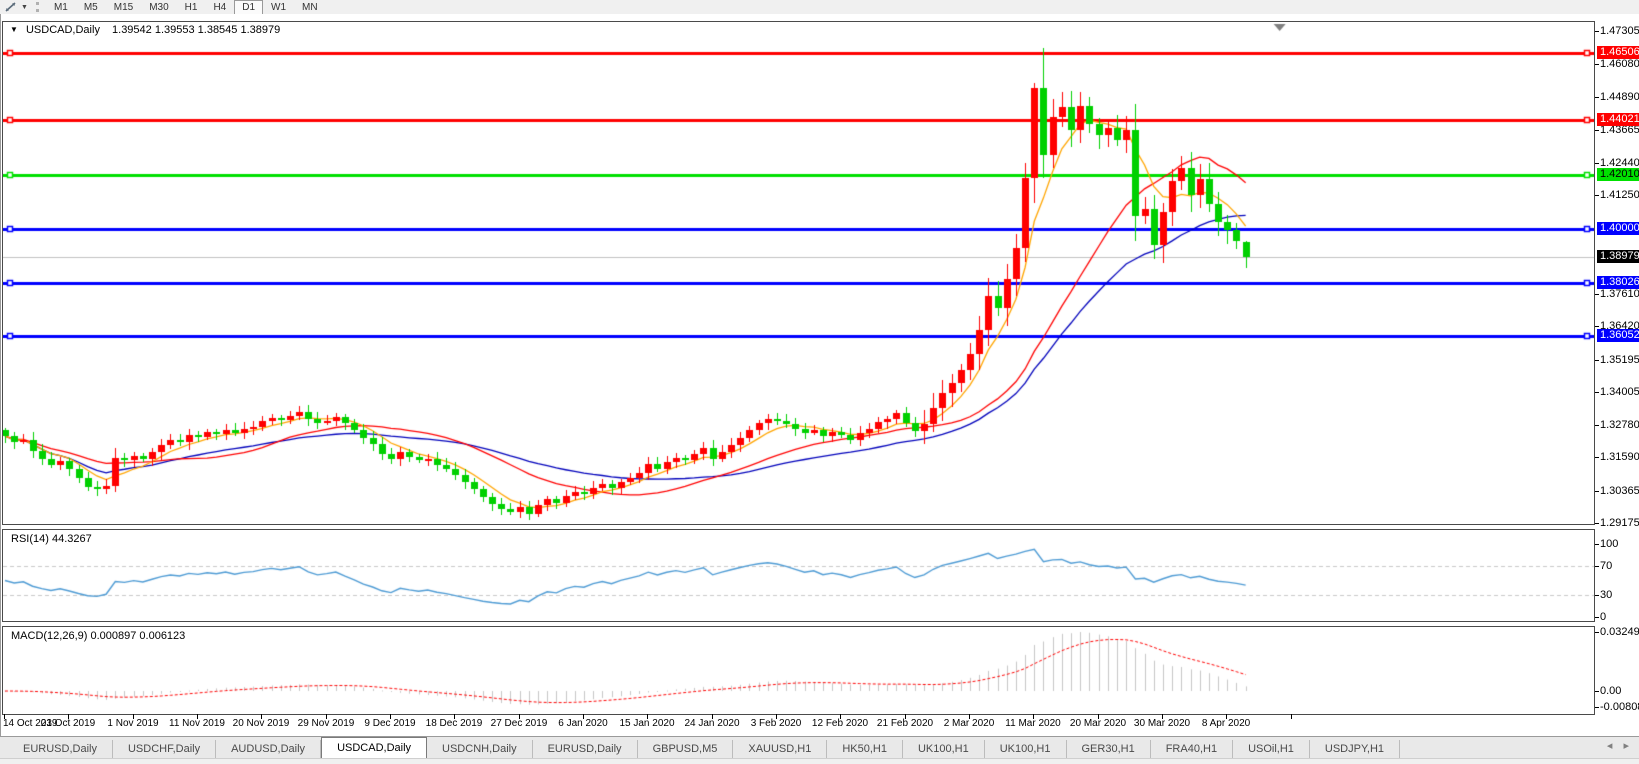 This screenshot has width=1639, height=764. What do you see at coordinates (840, 723) in the screenshot?
I see `date-label: 12 Feb 2020` at bounding box center [840, 723].